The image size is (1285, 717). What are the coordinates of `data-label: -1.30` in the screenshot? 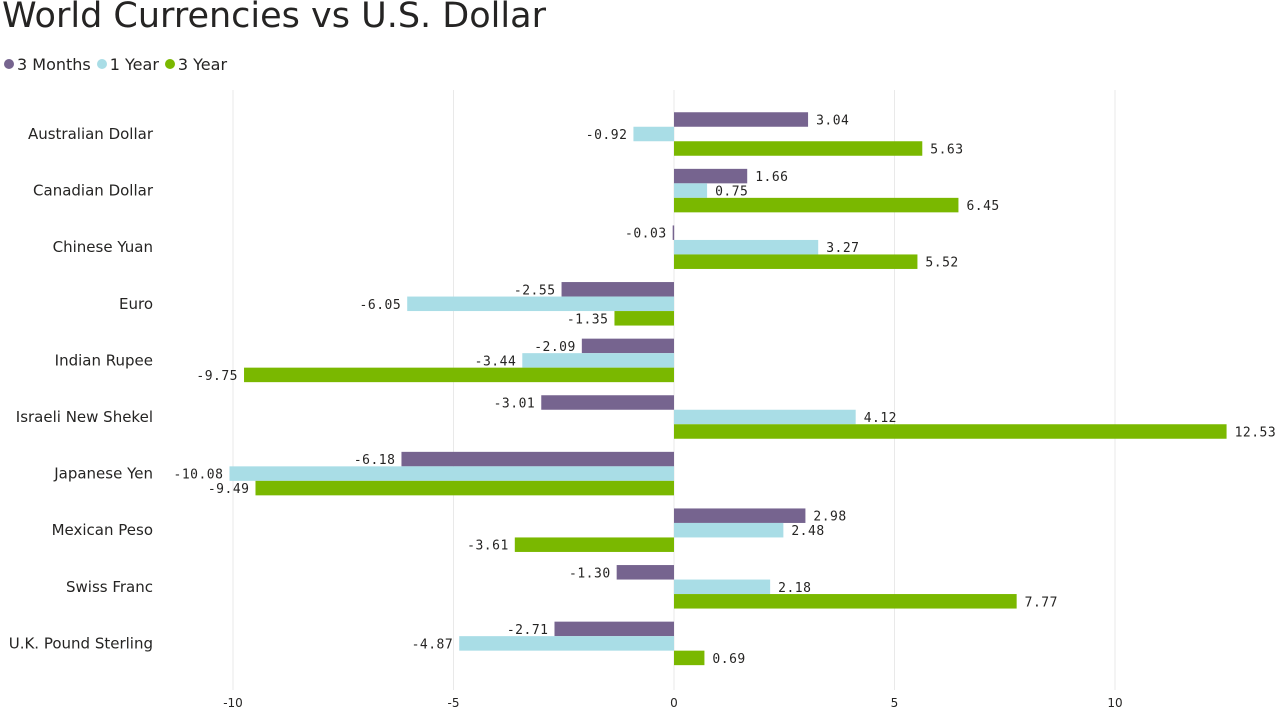 It's located at (590, 573).